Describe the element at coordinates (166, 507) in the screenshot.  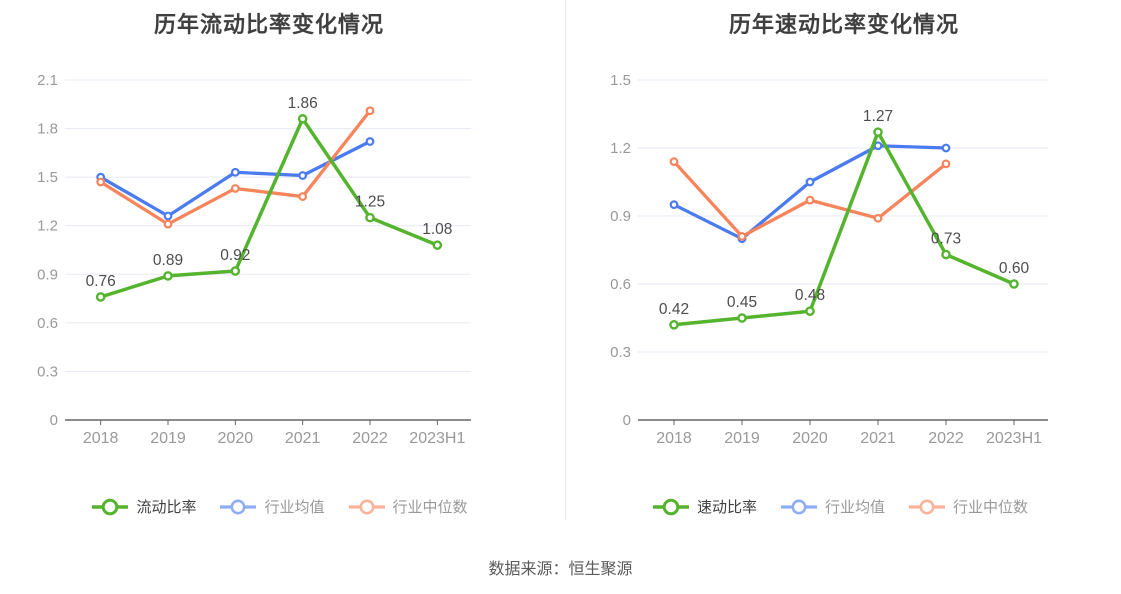
I see `legend-label: 流动比率` at that location.